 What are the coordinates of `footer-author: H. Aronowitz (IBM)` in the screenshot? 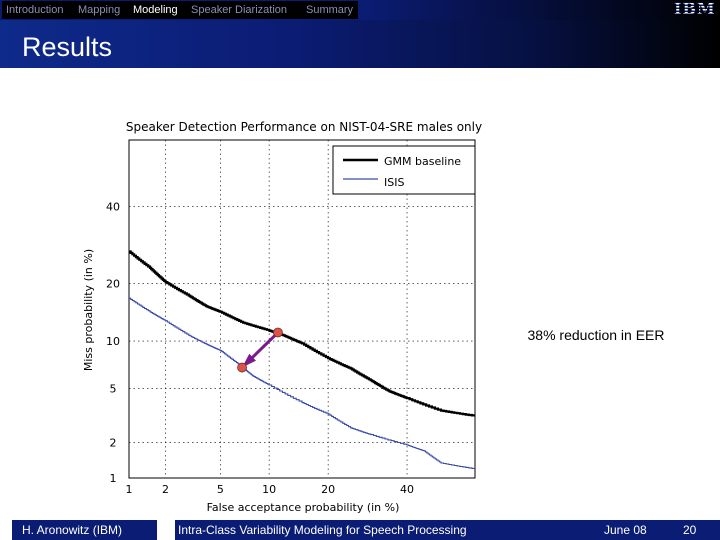 It's located at (72, 530).